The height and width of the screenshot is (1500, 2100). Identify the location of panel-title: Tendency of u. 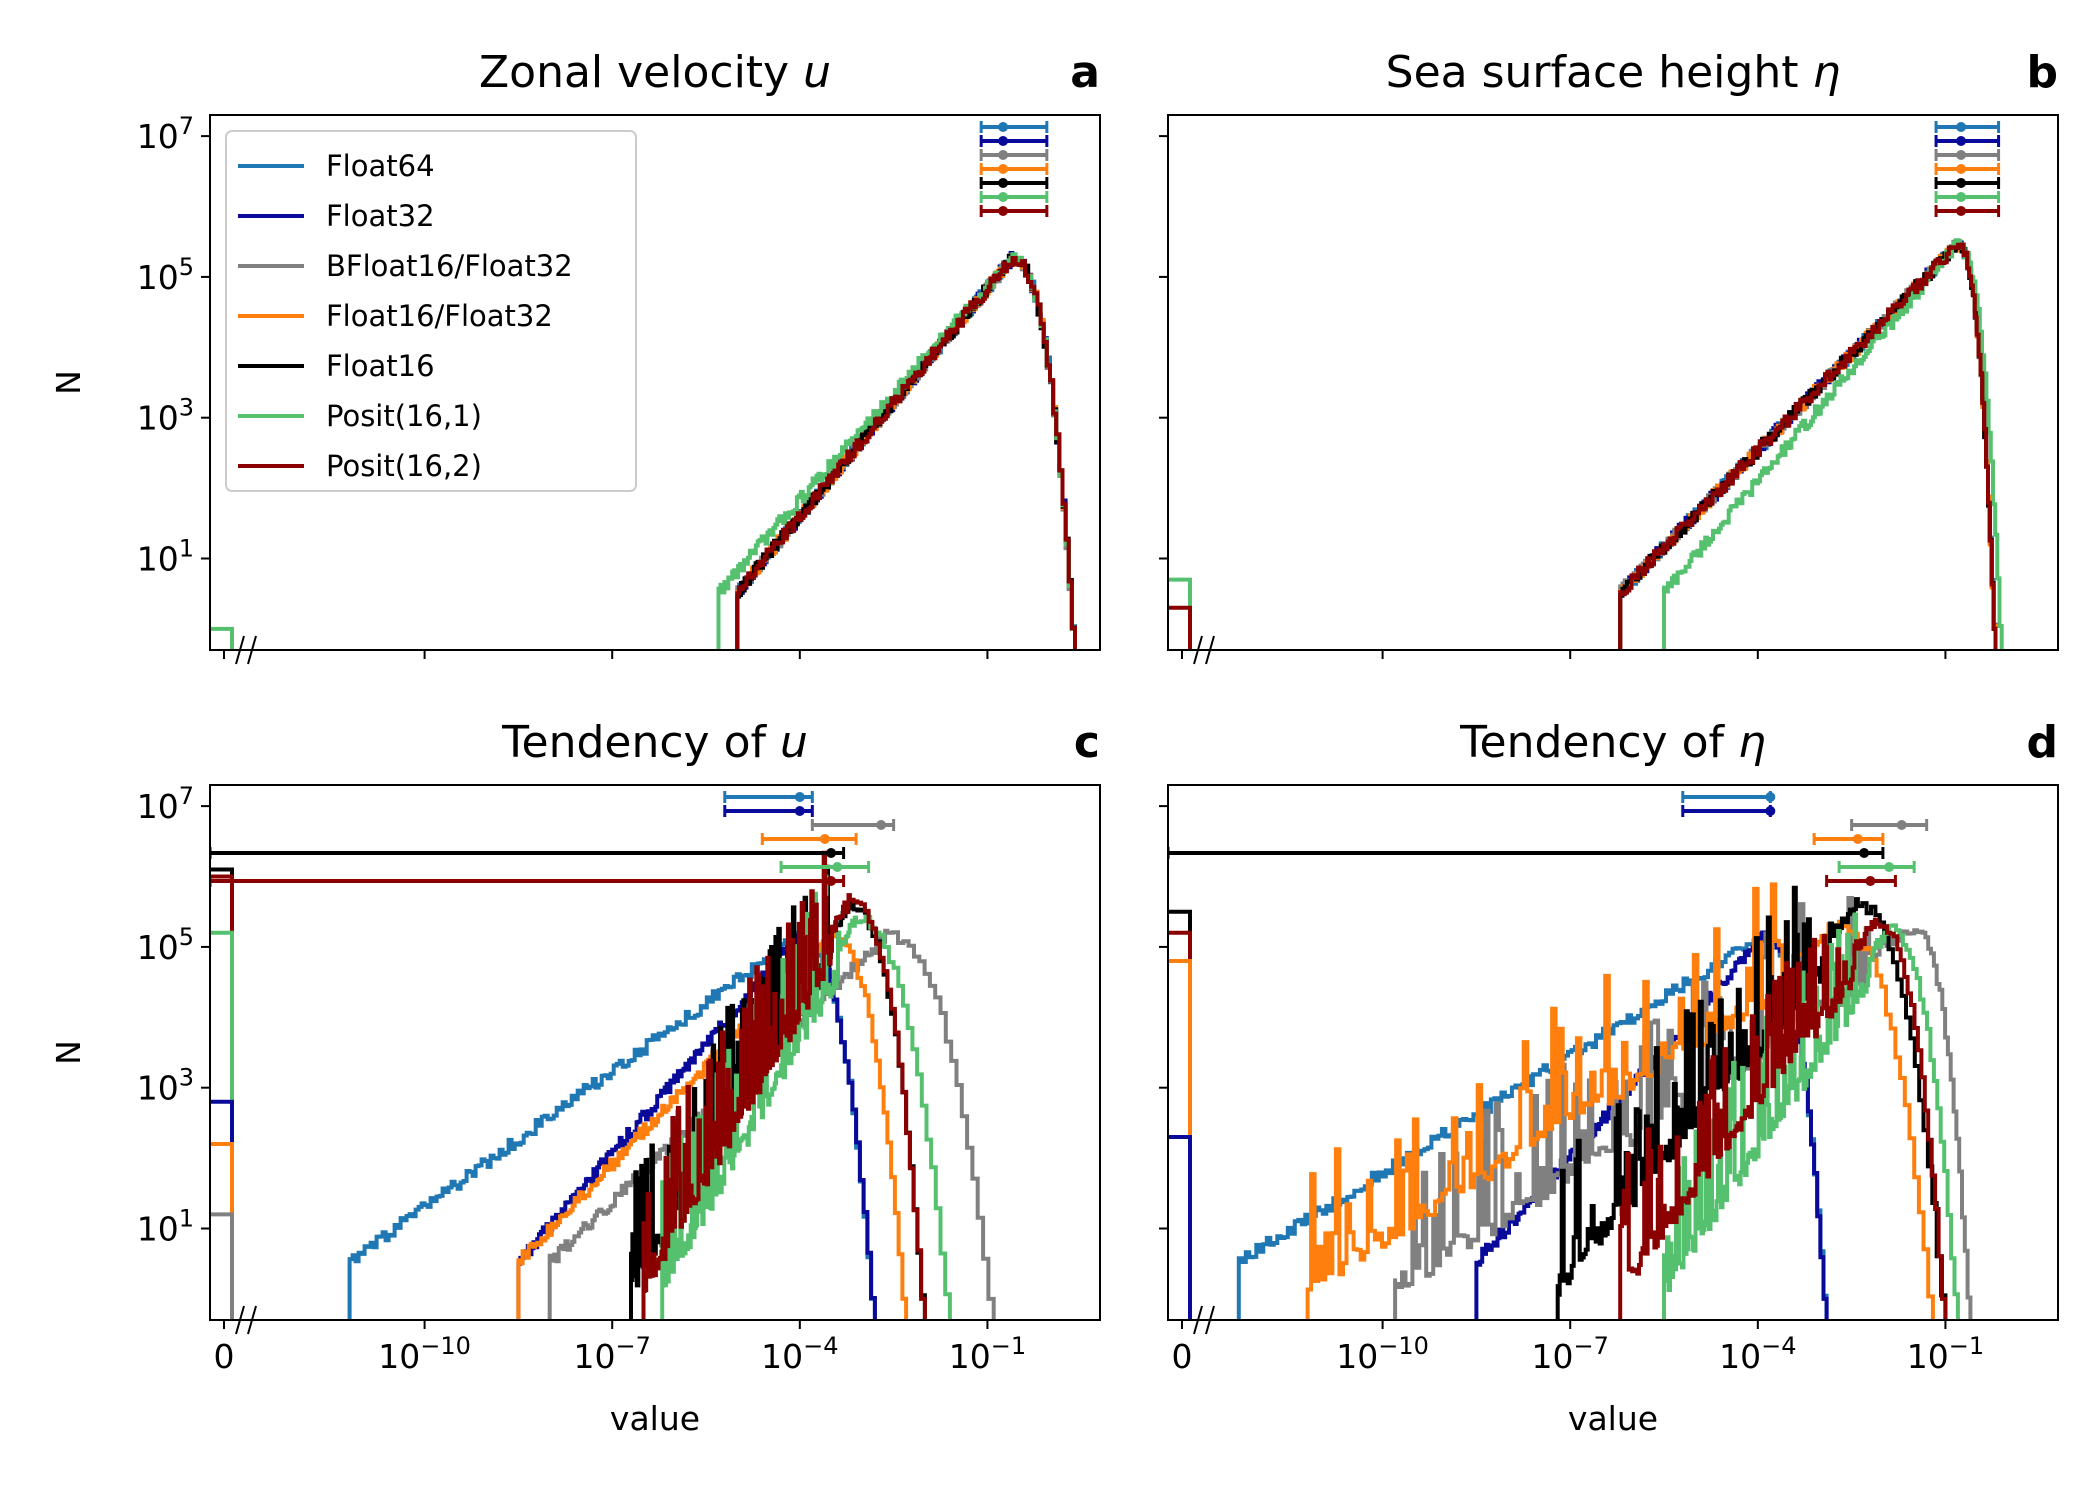
(654, 742).